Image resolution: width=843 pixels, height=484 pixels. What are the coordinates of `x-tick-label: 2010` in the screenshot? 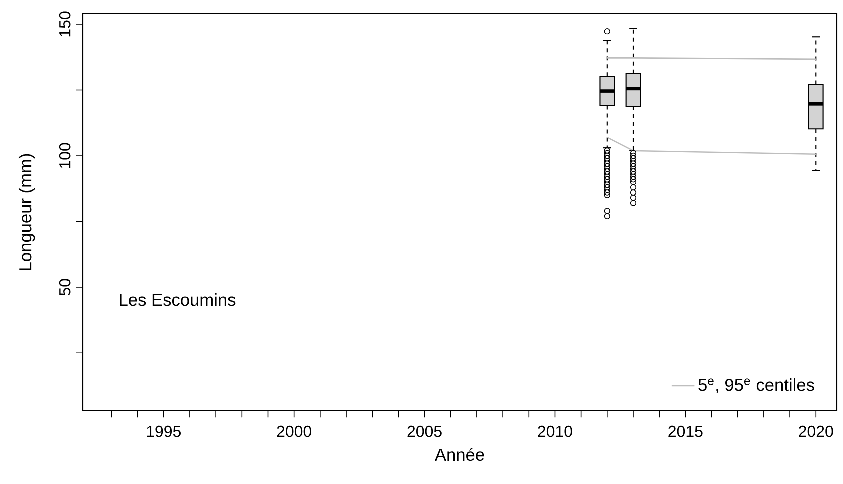 It's located at (555, 432).